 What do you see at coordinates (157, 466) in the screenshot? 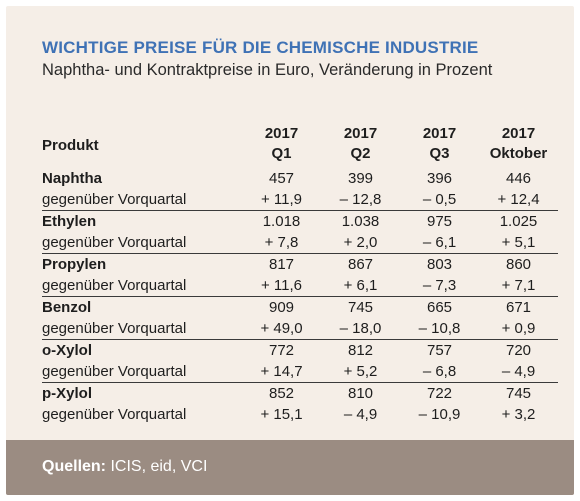
I see `source-text: ICIS, eid, VCI` at bounding box center [157, 466].